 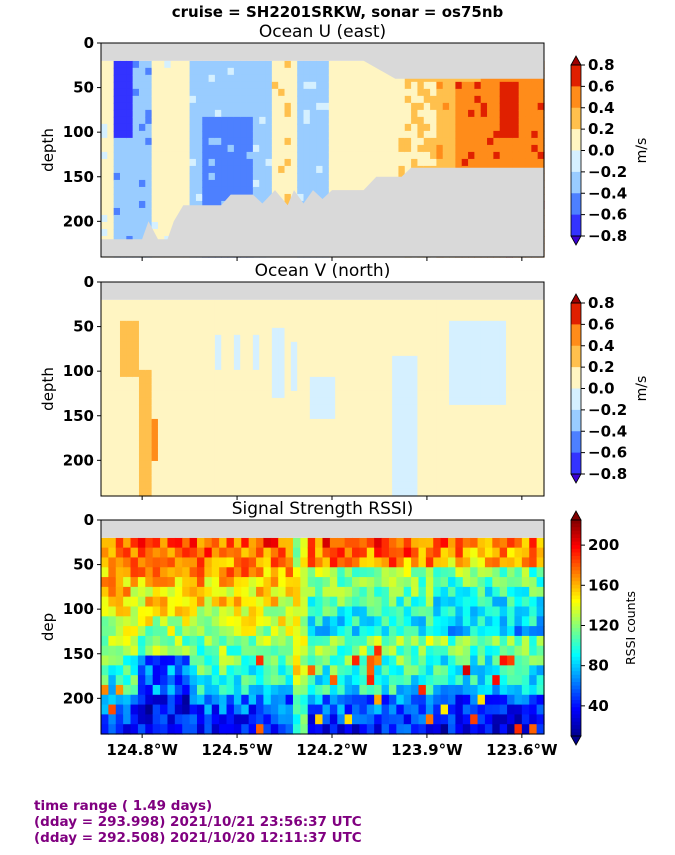 I want to click on xtick-label: 124.5°W, so click(x=237, y=750).